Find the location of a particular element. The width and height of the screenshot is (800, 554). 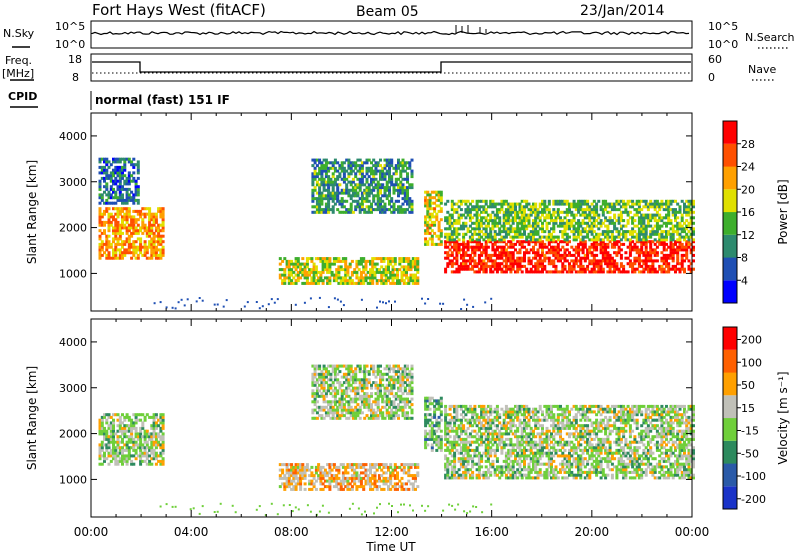

noise-tick-top-right: 10^5 is located at coordinates (723, 26).